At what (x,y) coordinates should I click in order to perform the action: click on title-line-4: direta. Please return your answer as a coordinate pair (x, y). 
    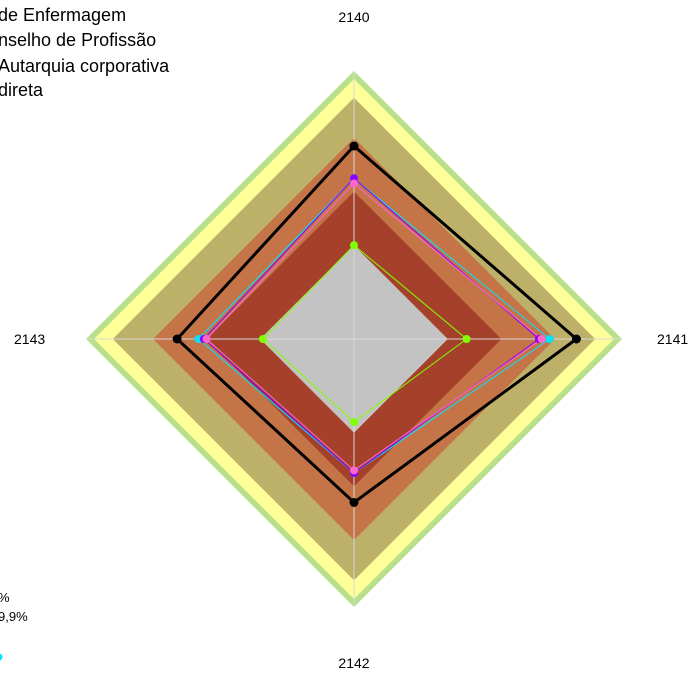
    Looking at the image, I should click on (22, 90).